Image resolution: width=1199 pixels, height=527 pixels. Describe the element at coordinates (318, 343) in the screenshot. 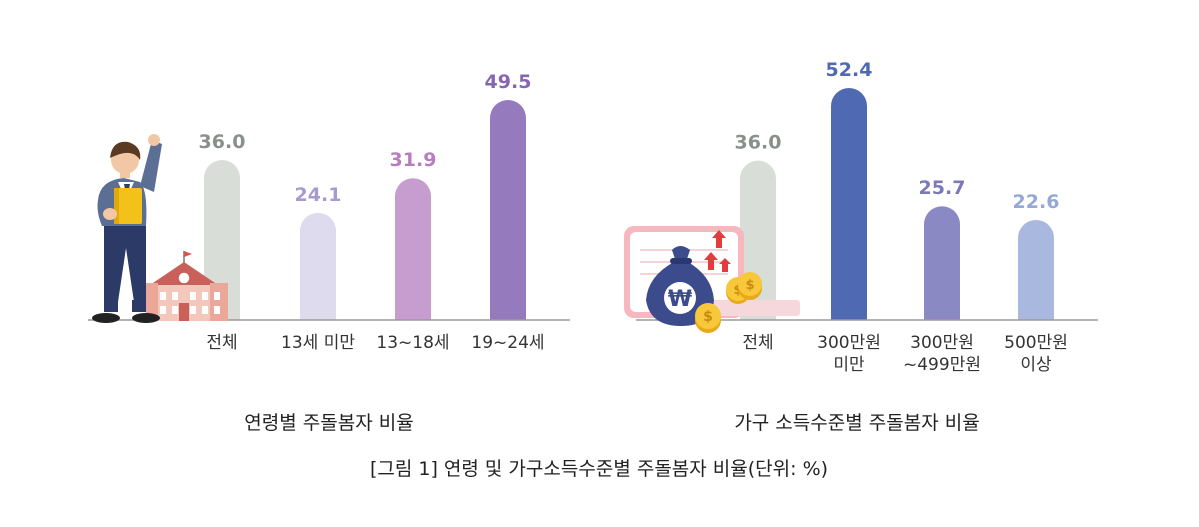

I see `category-label: 13세 미만` at that location.